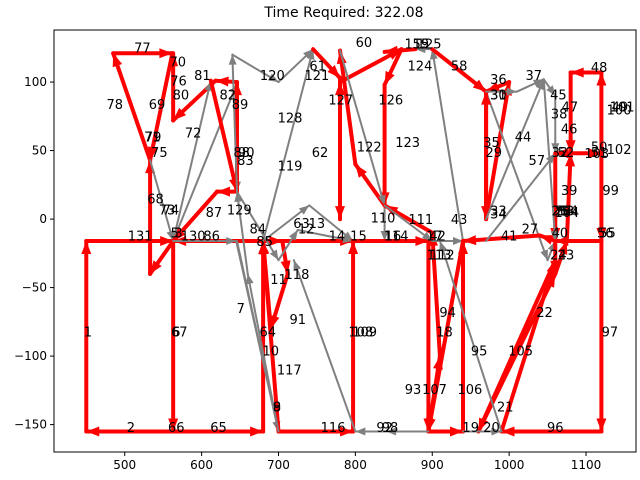  I want to click on edge-label: 60, so click(364, 43).